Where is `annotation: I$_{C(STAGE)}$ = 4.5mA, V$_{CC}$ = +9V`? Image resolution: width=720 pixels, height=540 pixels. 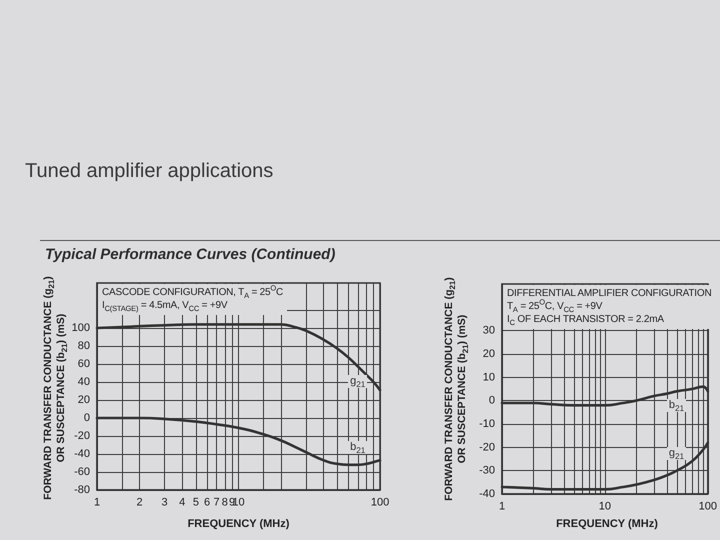 annotation: I$_{C(STAGE)}$ = 4.5mA, V$_{CC}$ = +9V is located at coordinates (165, 306).